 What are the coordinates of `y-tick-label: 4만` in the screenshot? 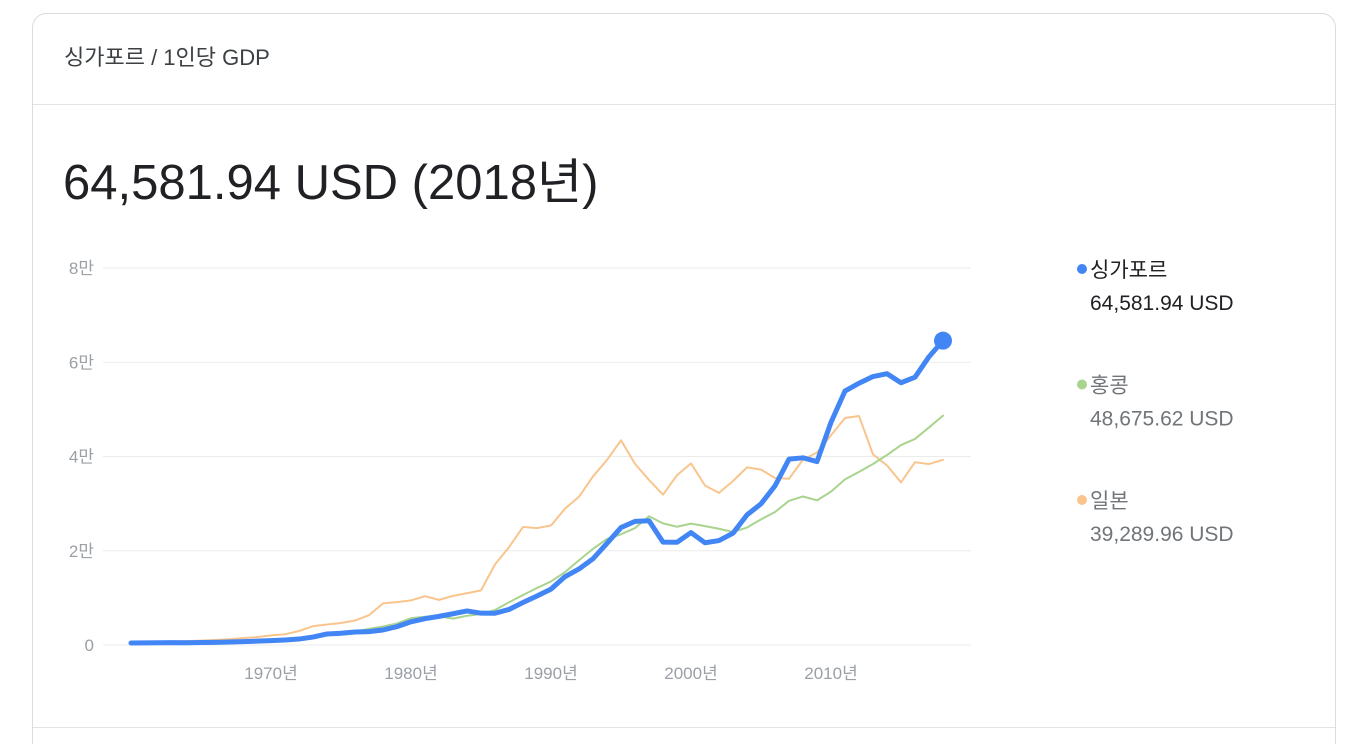 It's located at (81, 457).